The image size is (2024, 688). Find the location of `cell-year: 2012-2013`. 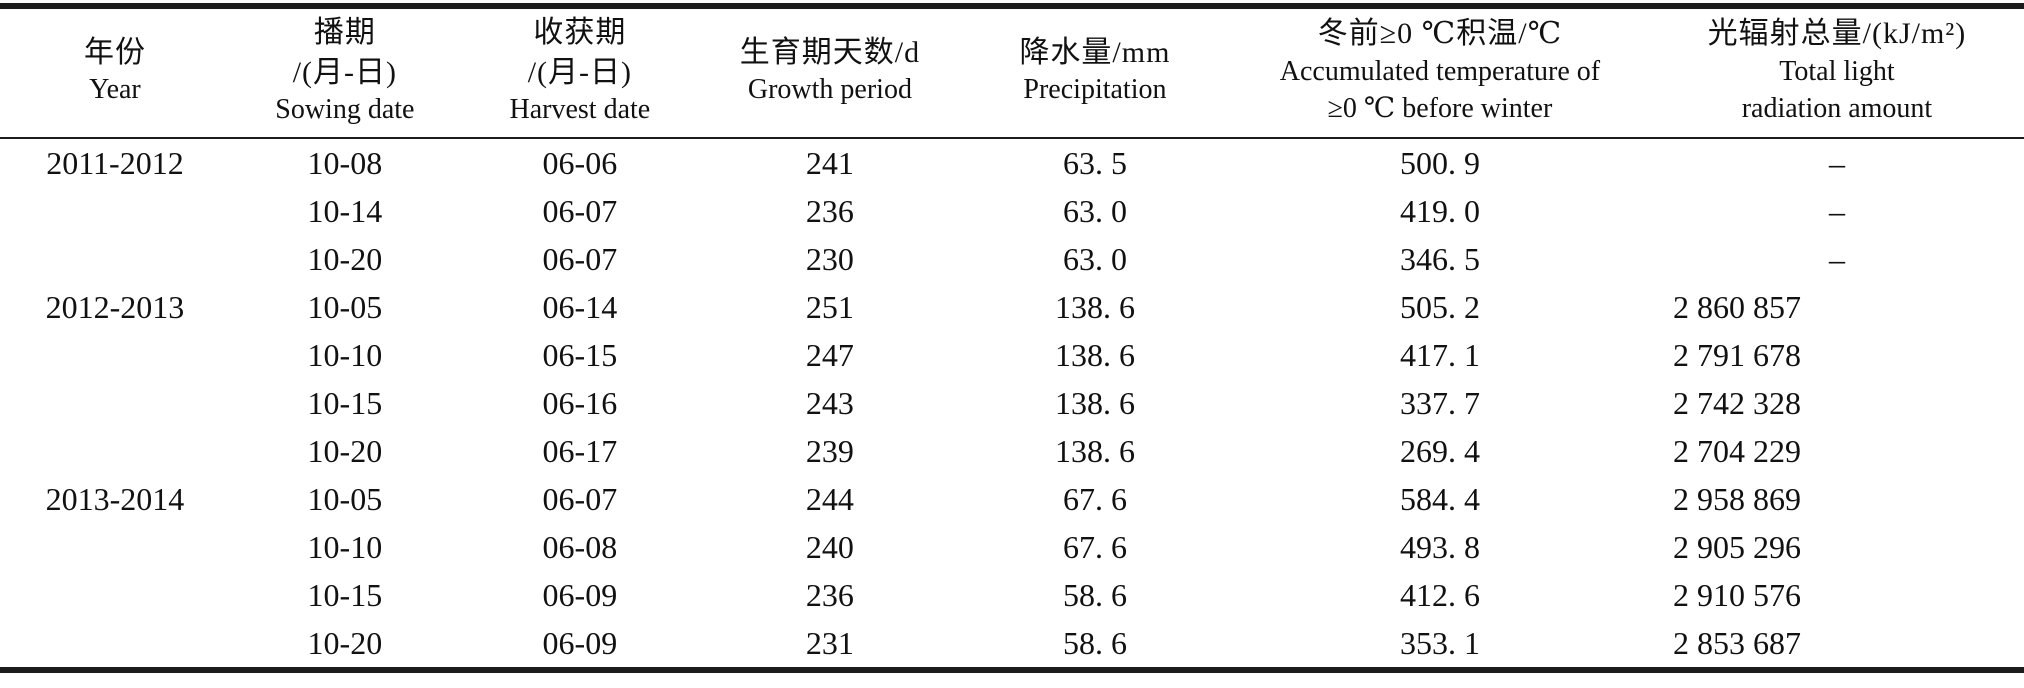

cell-year: 2012-2013 is located at coordinates (115, 306).